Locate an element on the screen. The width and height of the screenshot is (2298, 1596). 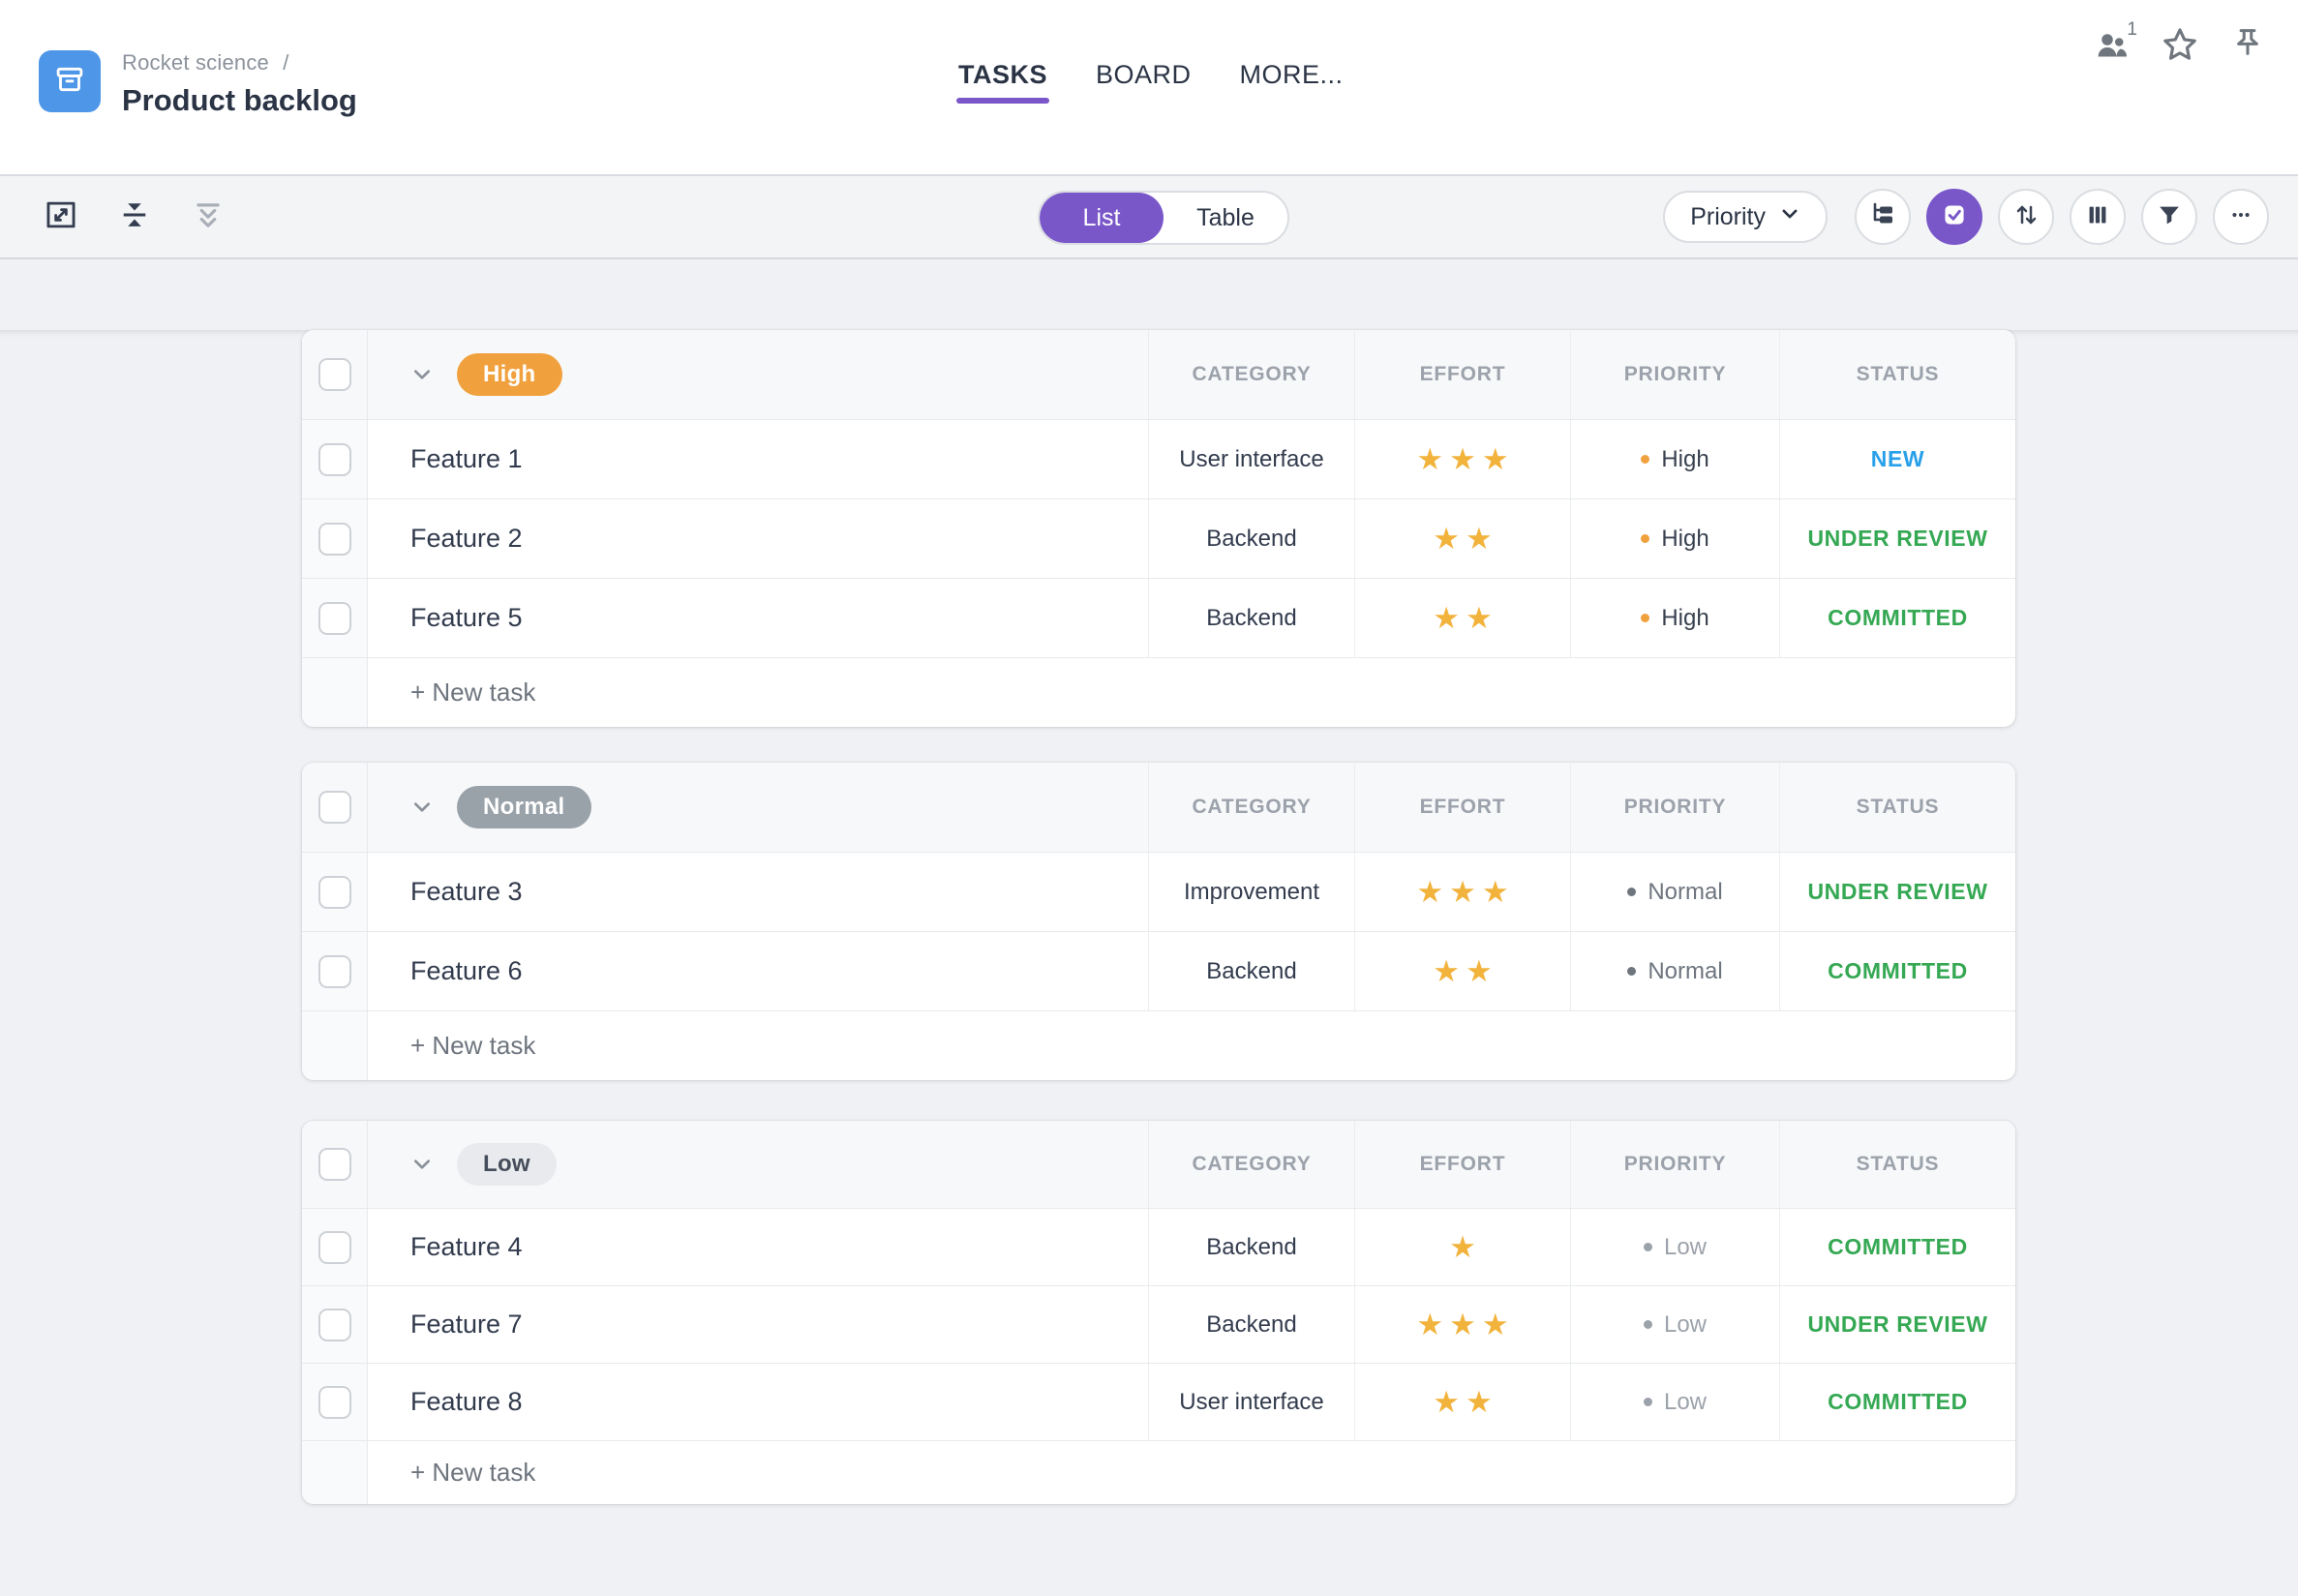
table-row: Feature 6 Backend ★★ Normal COMMITTED is located at coordinates (1158, 970).